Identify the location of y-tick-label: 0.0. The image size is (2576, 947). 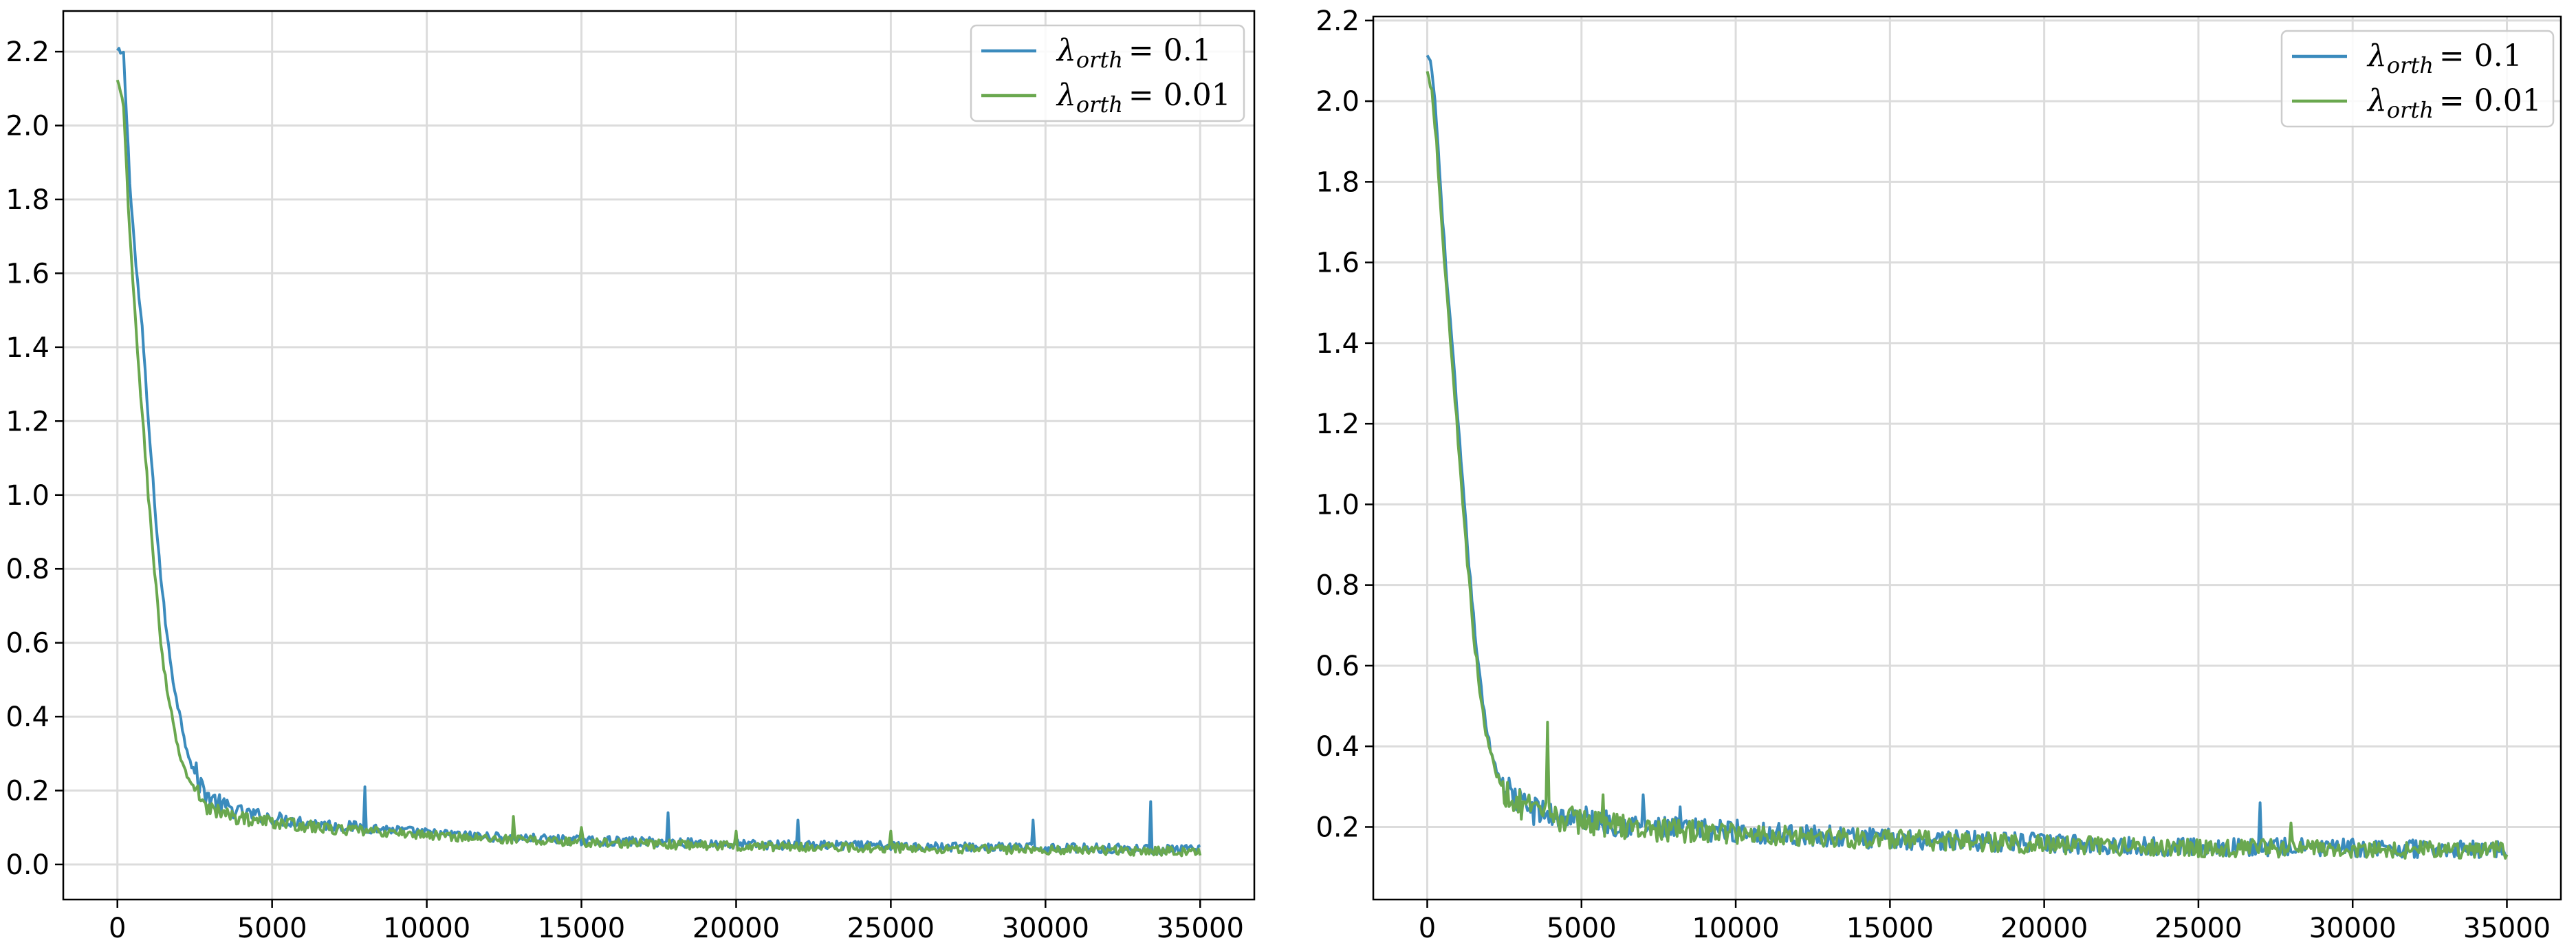
(28, 865).